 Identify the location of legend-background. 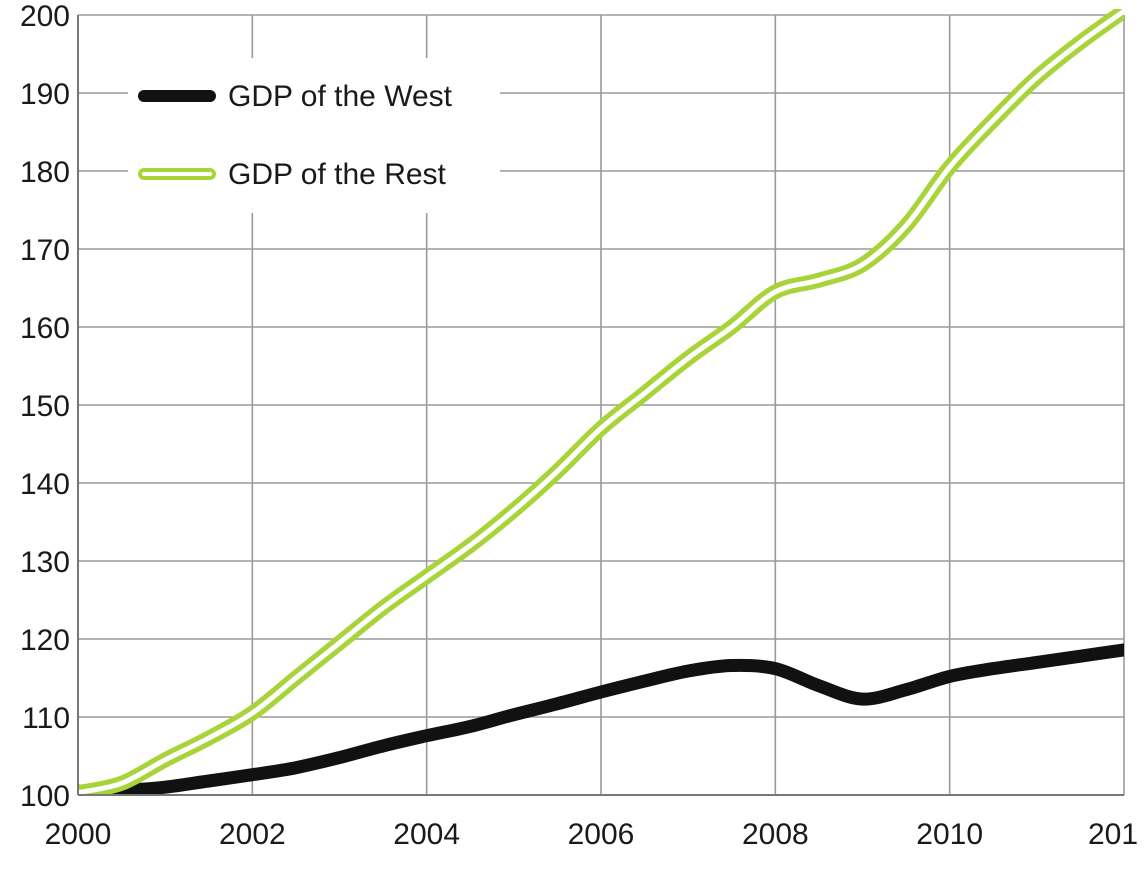
(314, 135).